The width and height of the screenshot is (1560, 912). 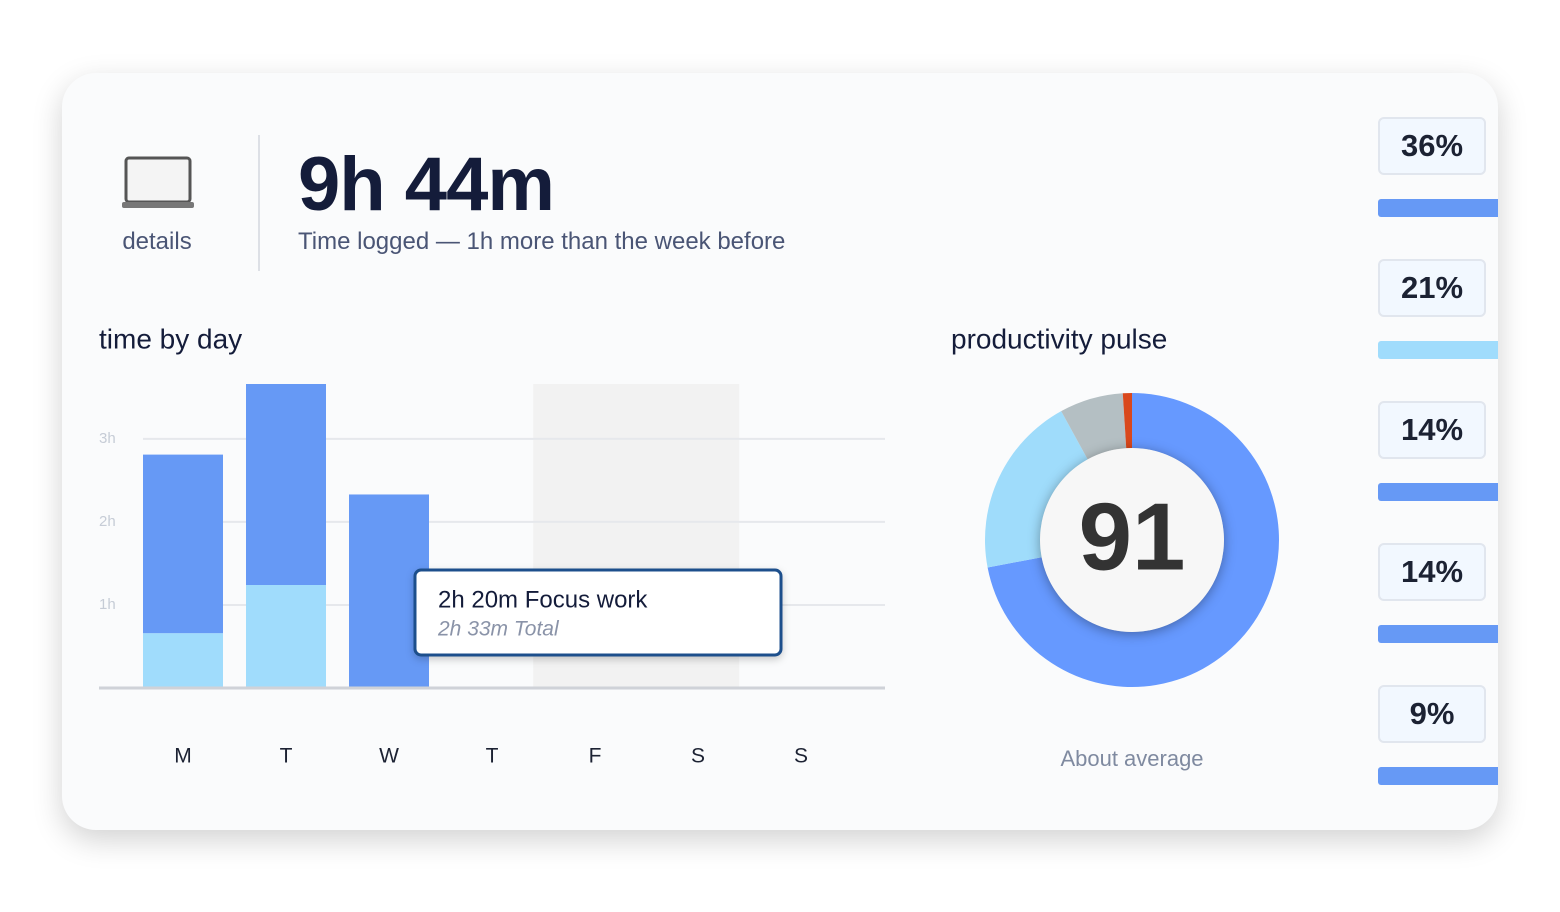 I want to click on percent-badge: 36%, so click(x=1432, y=146).